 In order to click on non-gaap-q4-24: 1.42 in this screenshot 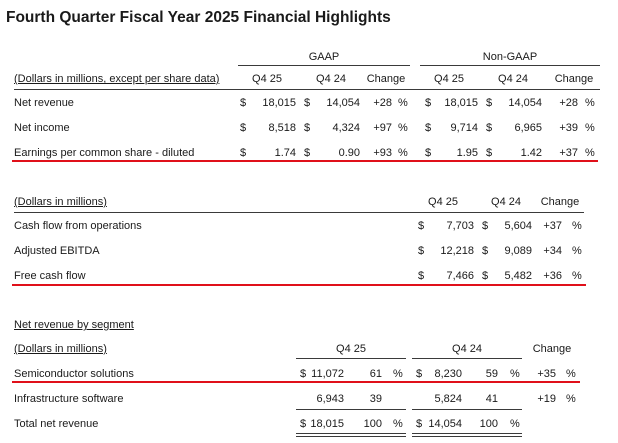, I will do `click(531, 153)`.